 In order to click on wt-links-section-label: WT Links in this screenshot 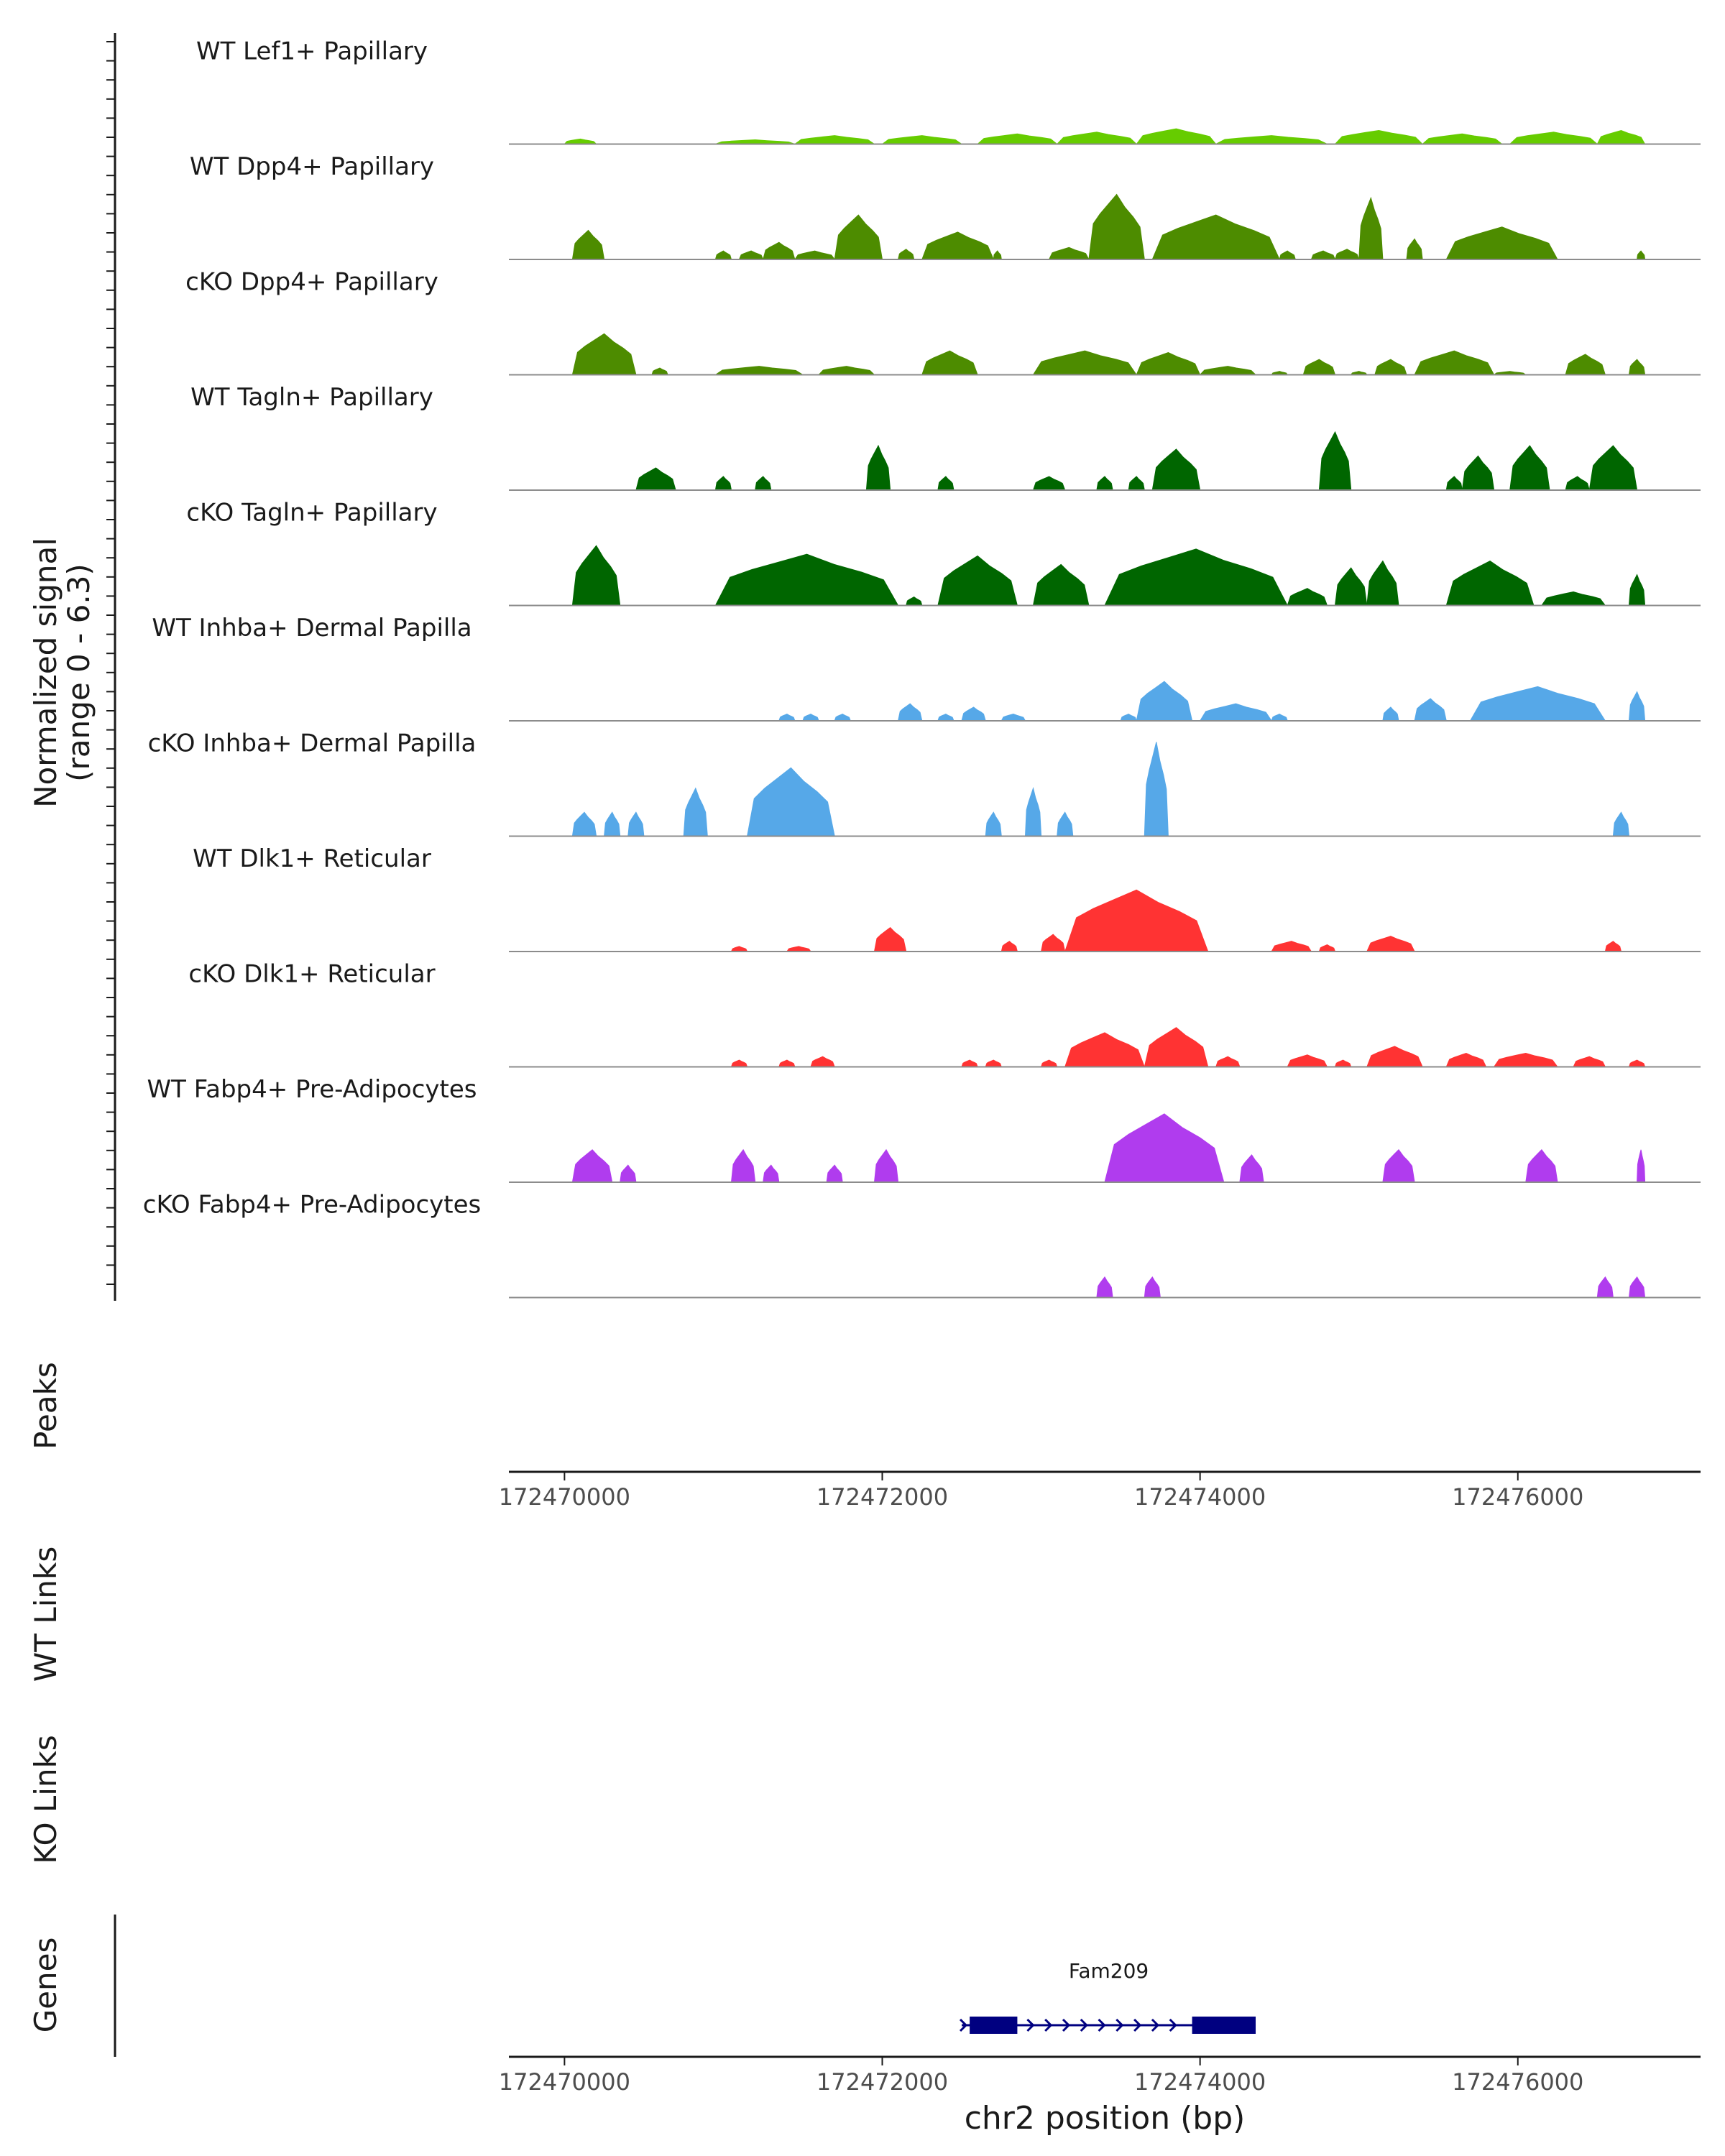, I will do `click(45, 1614)`.